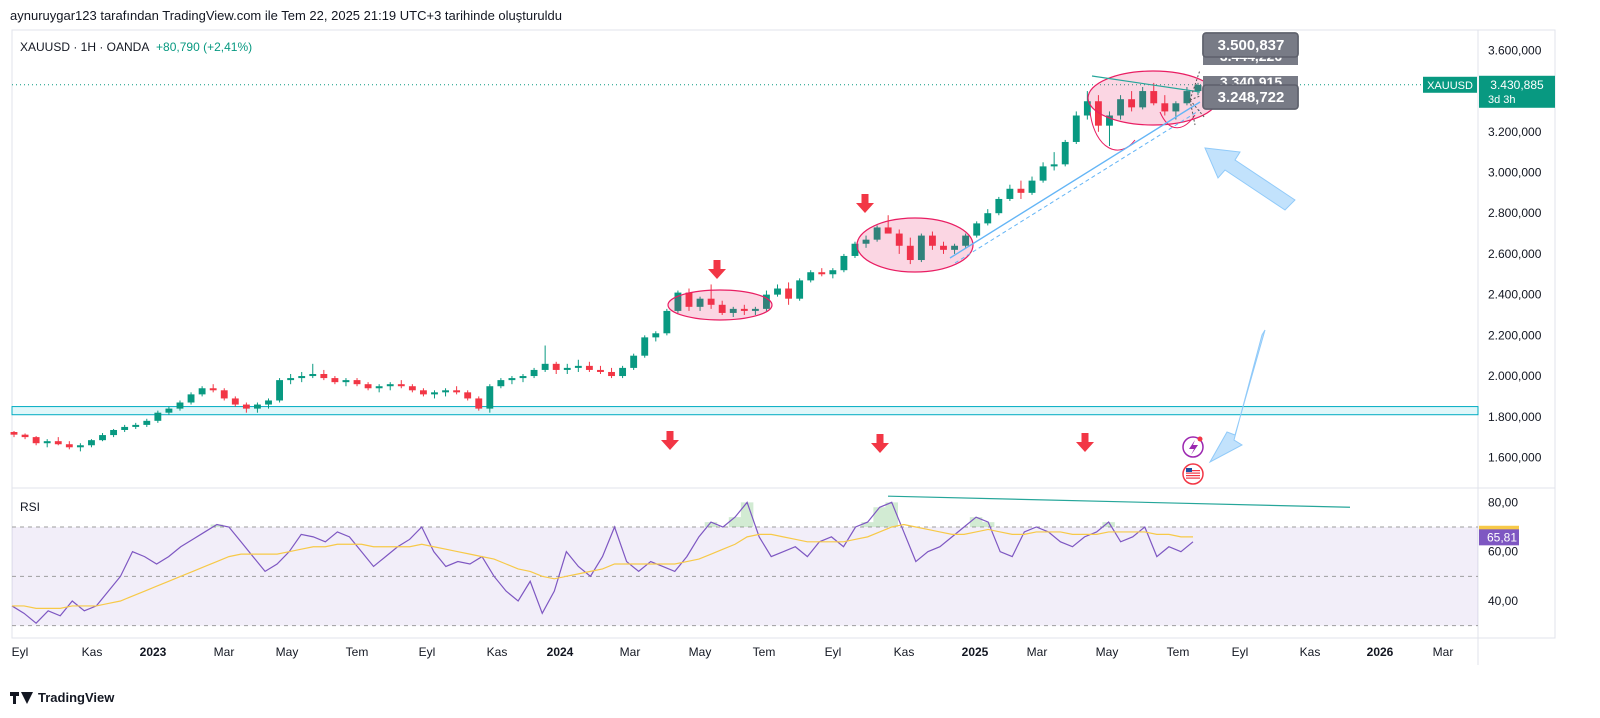 The width and height of the screenshot is (1600, 718). Describe the element at coordinates (833, 652) in the screenshot. I see `time-tick-label: Eyl` at that location.